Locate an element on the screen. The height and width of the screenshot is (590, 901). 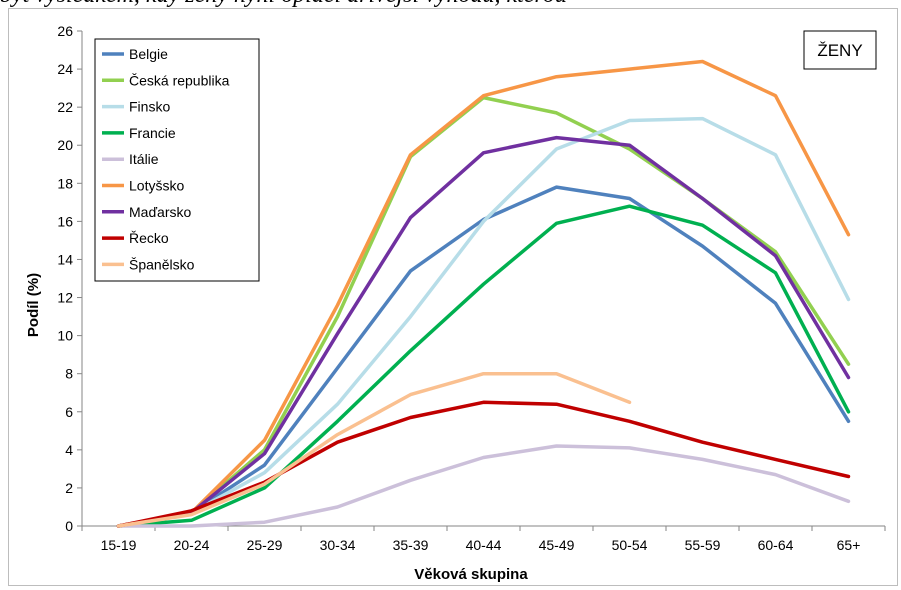
x-tick-label: 50-54 is located at coordinates (630, 545).